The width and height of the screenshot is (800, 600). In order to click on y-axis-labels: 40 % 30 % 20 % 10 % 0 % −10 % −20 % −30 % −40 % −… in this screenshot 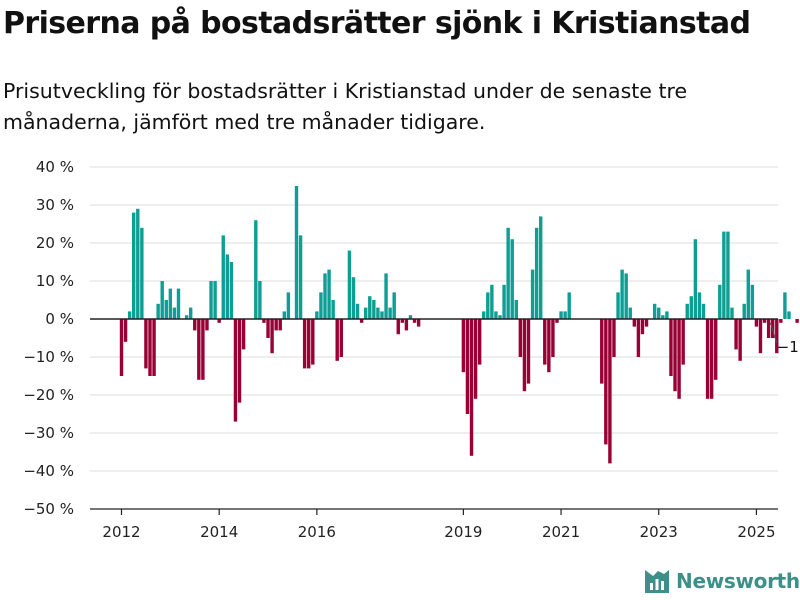, I will do `click(48, 338)`.